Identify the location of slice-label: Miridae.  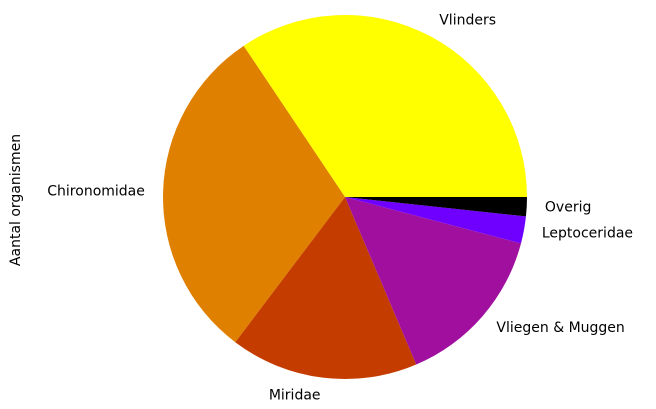
(295, 396).